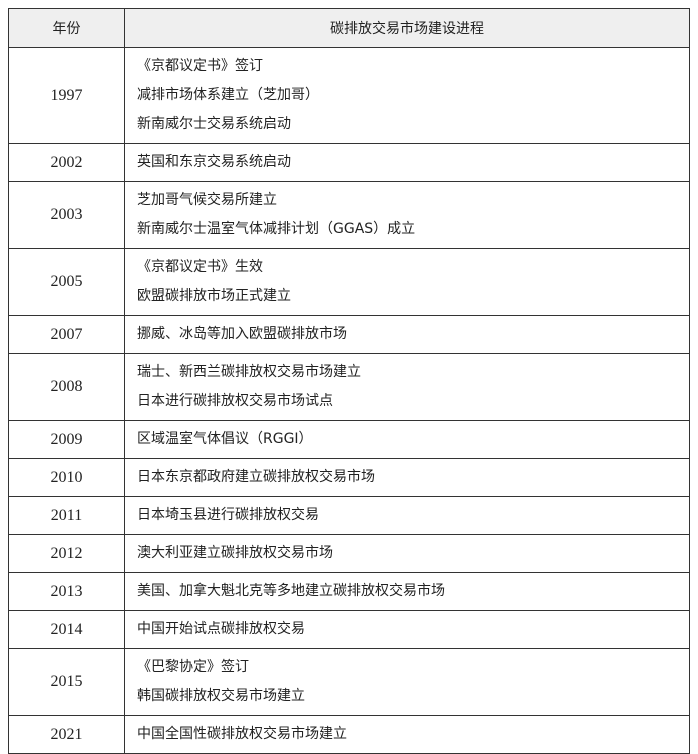  Describe the element at coordinates (66, 515) in the screenshot. I see `year-cell: 2011` at that location.